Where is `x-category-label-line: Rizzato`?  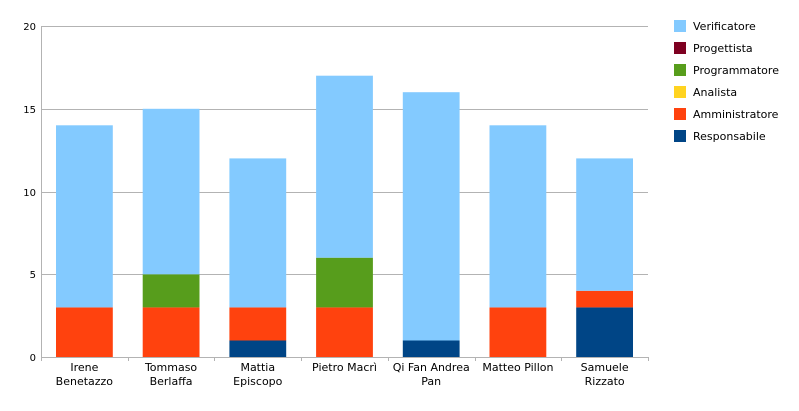 x-category-label-line: Rizzato is located at coordinates (605, 381).